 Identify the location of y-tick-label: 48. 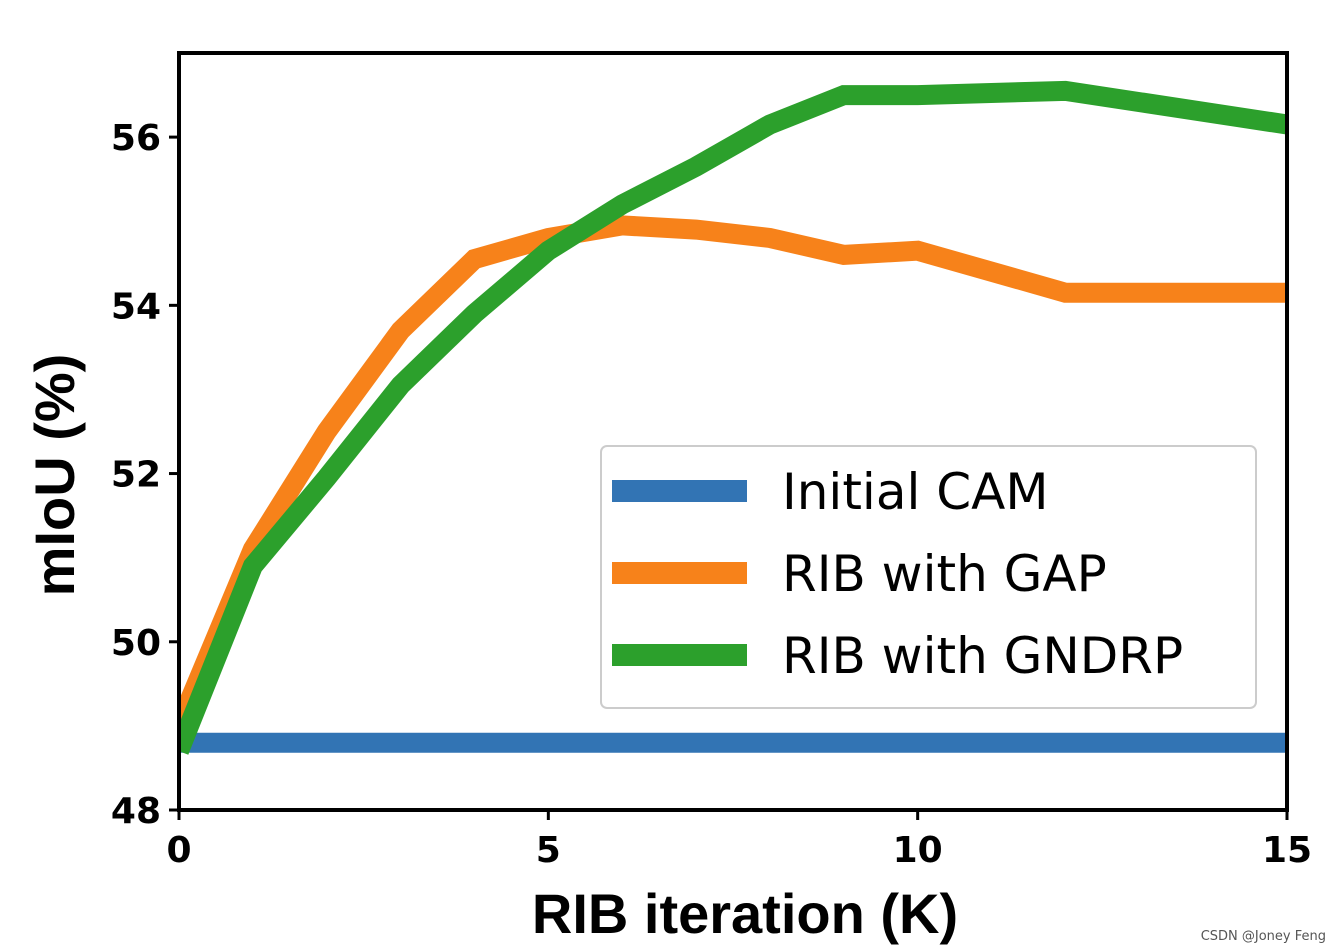
(136, 811).